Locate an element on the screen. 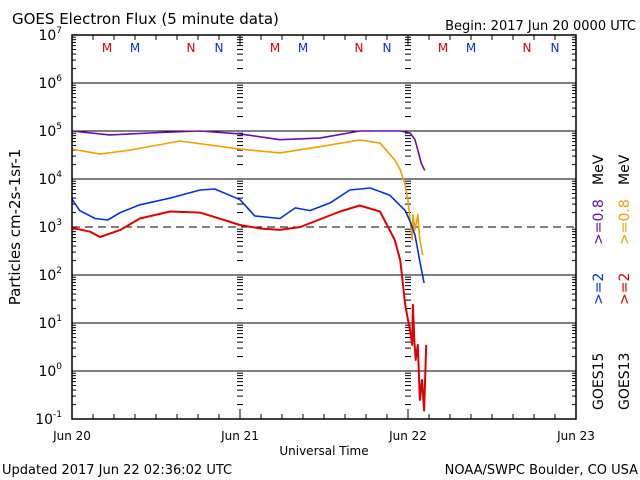 The width and height of the screenshot is (640, 480). legend-goes15-e2: >=2 is located at coordinates (599, 289).